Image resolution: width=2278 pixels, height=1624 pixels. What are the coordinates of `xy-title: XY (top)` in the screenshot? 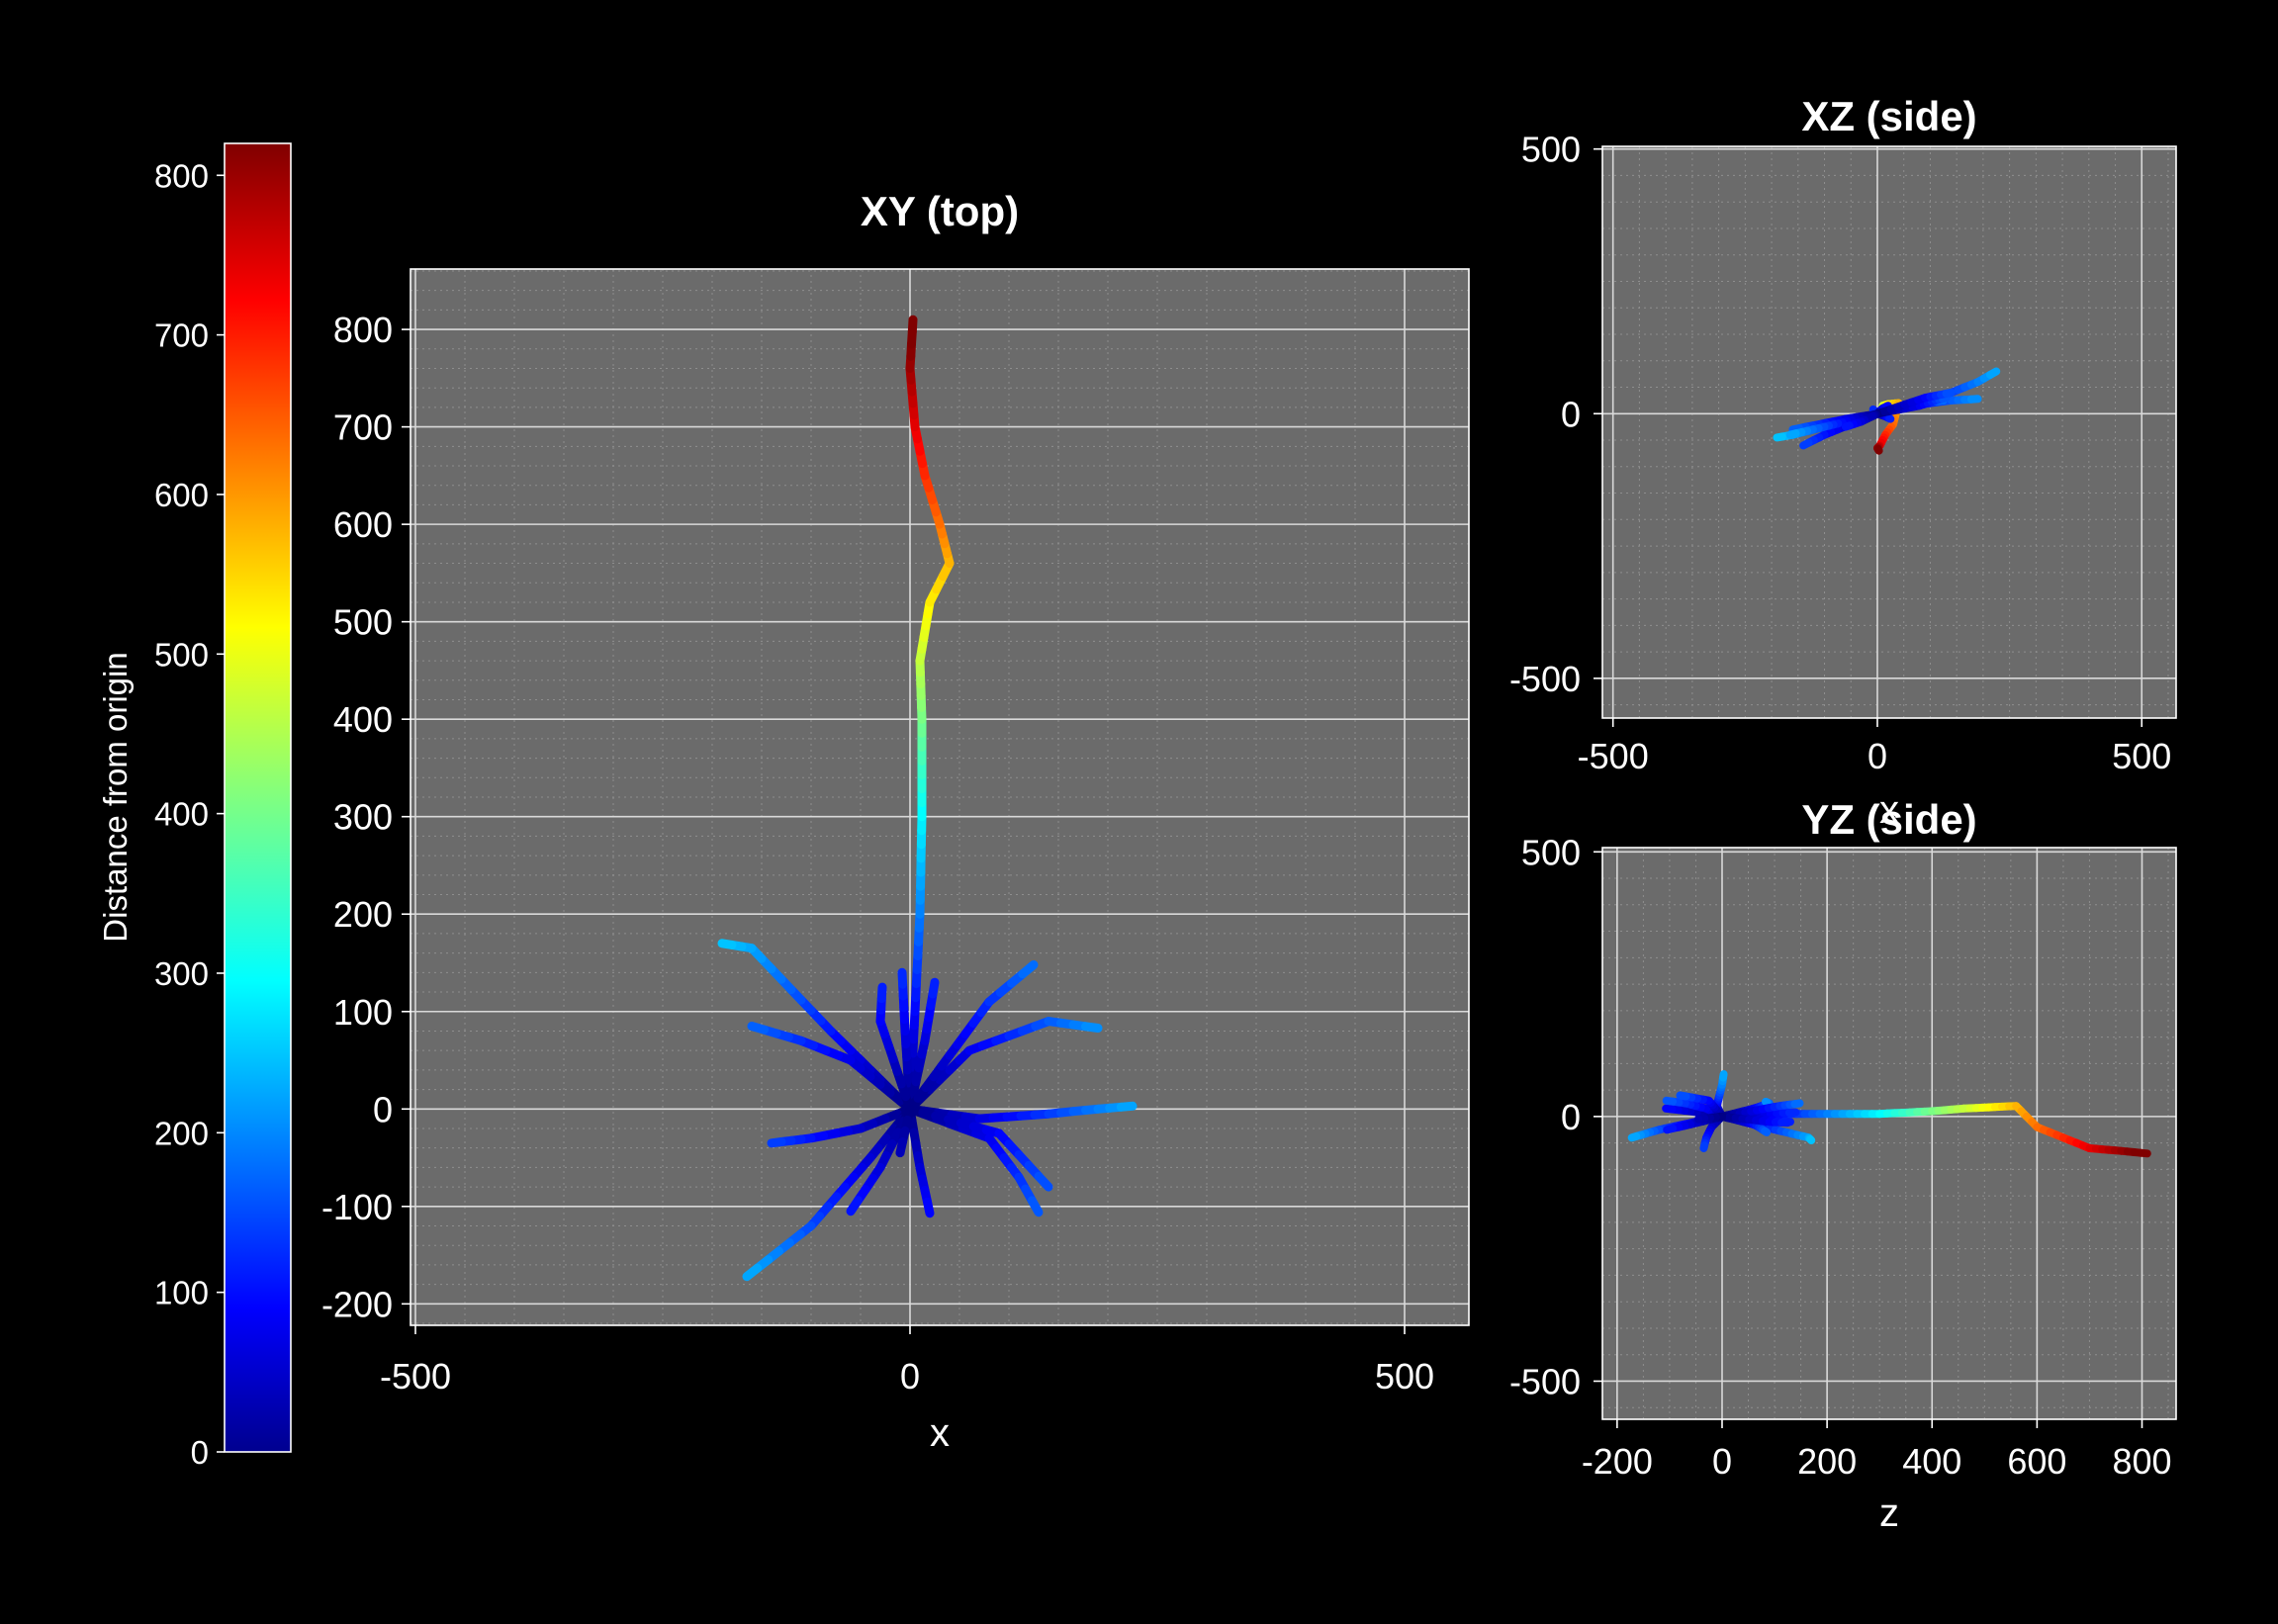 It's located at (940, 211).